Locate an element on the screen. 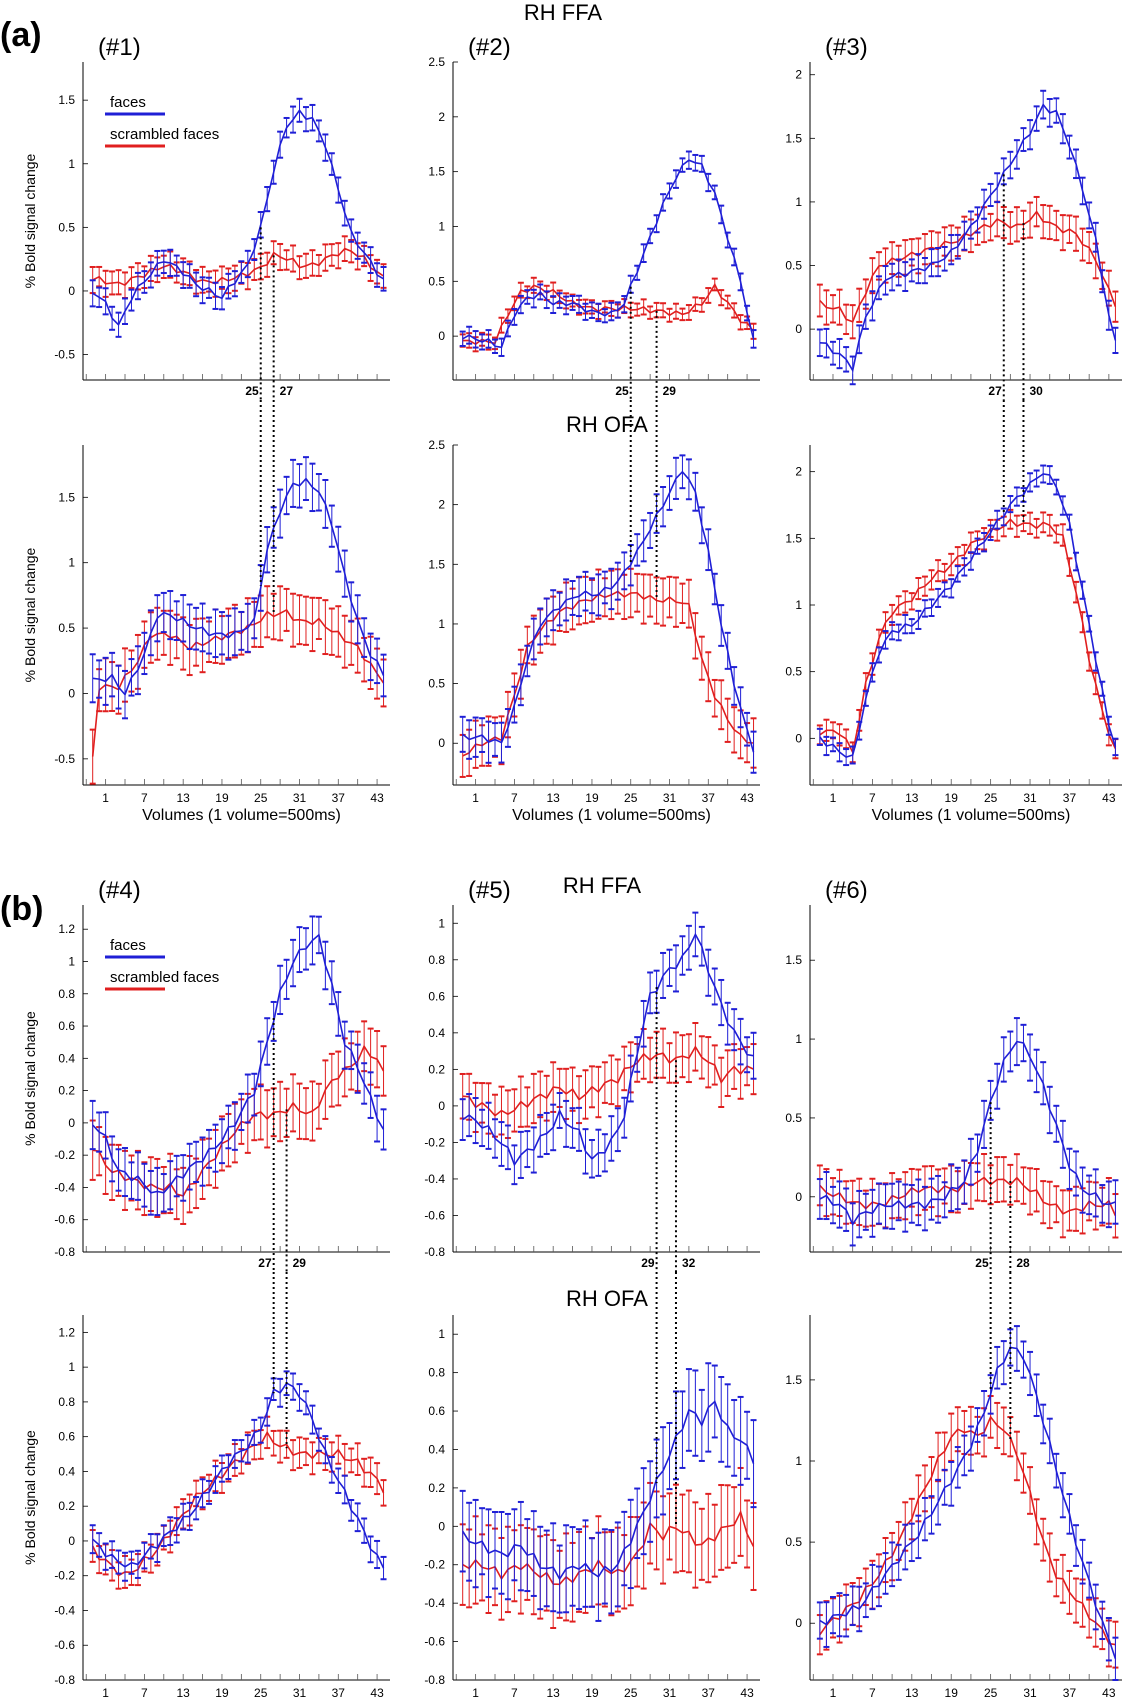 The width and height of the screenshot is (1126, 1700). y-tick-label: 0.2 is located at coordinates (66, 1091).